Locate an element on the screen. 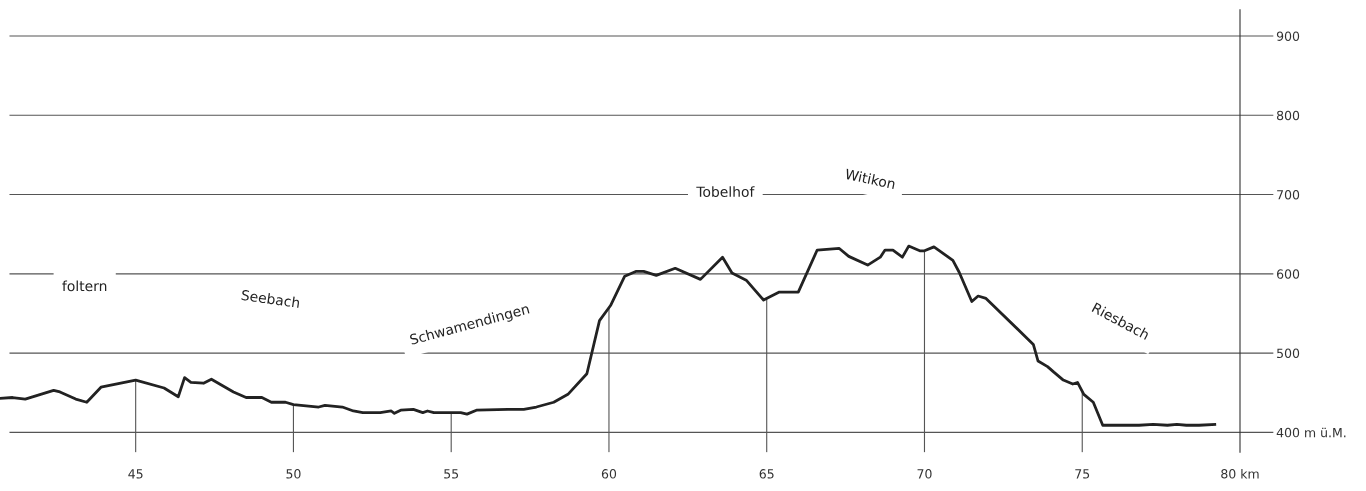  x-tick-label: 70 is located at coordinates (924, 474).